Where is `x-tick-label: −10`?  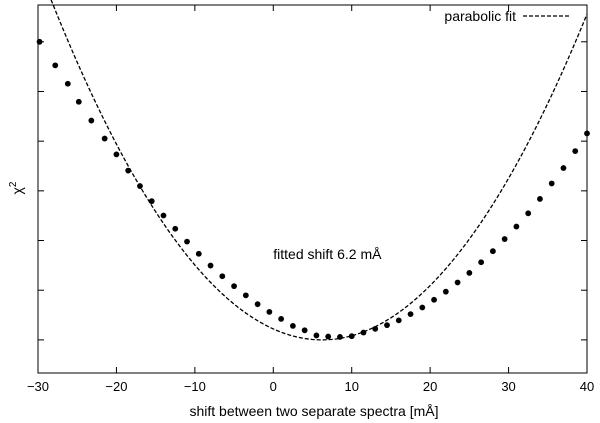 x-tick-label: −10 is located at coordinates (195, 386).